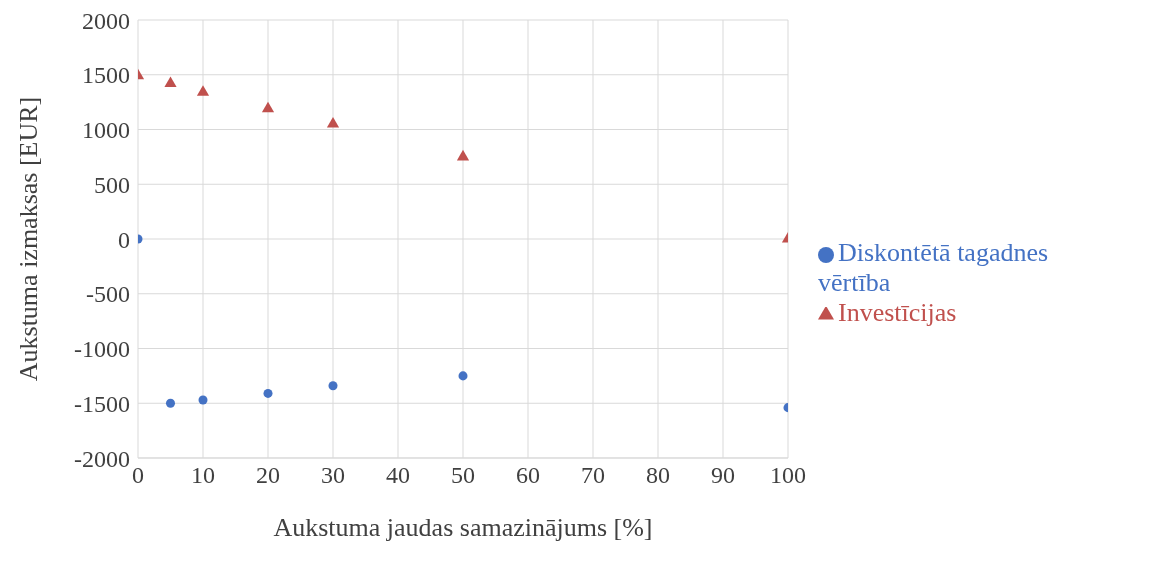  What do you see at coordinates (29, 239) in the screenshot?
I see `y-axis-title: Aukstuma izmaksas [EUR]` at bounding box center [29, 239].